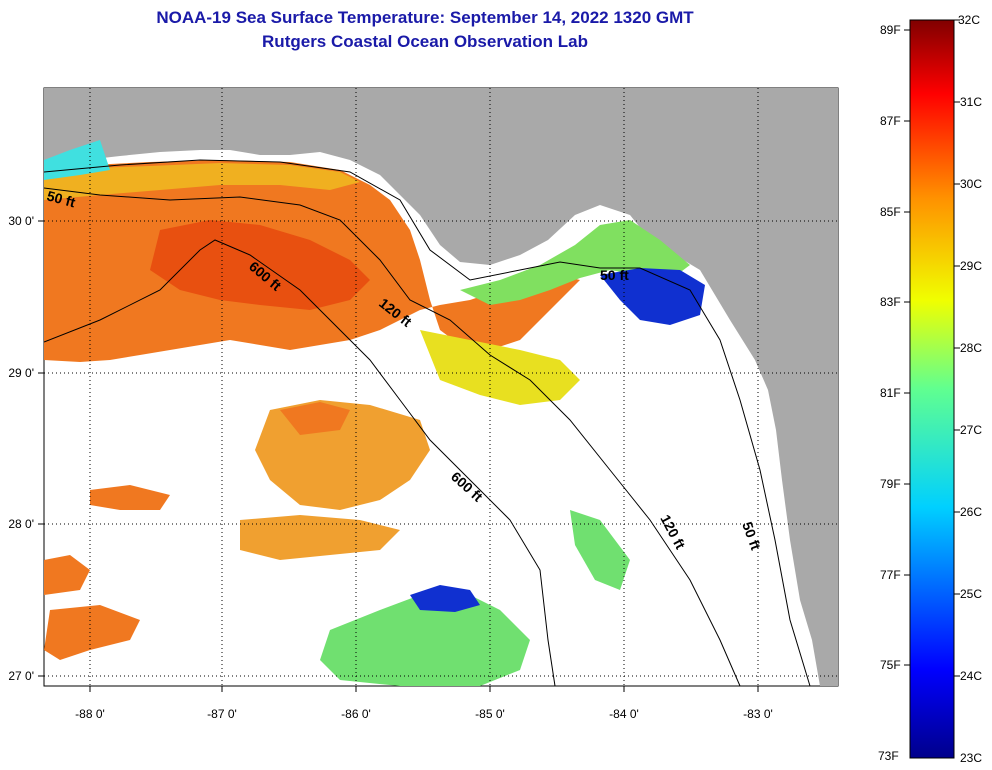  I want to click on cb-c-31: 31C, so click(971, 102).